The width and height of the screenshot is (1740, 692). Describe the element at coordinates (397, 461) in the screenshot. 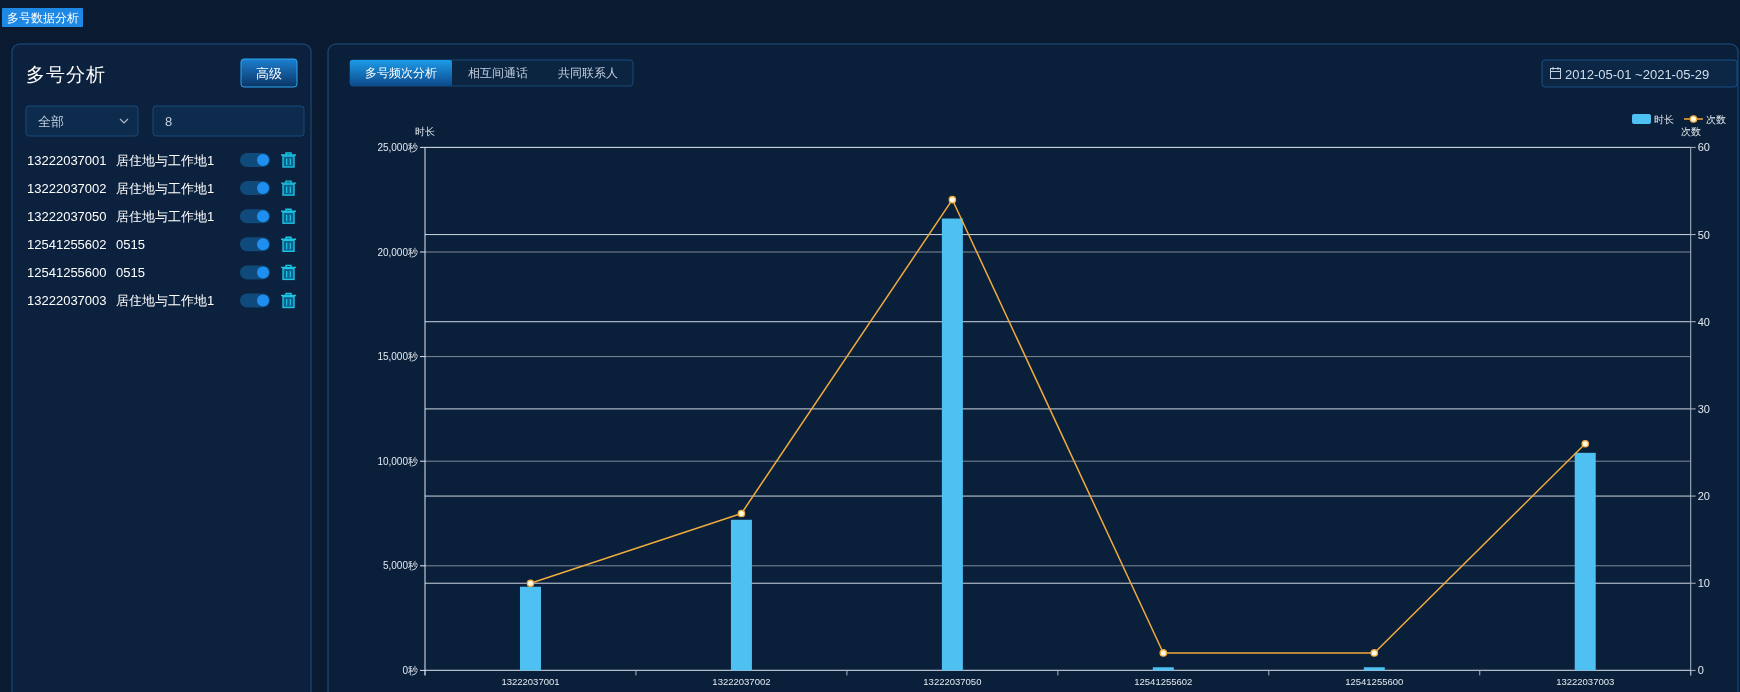

I see `y-tick-label: 10,000秒` at that location.